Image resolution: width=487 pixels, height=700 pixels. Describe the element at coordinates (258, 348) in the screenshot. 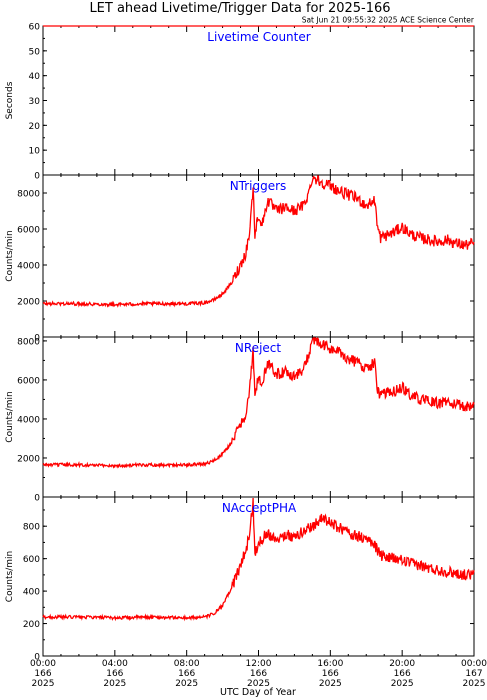

I see `panel-title: NReject` at that location.